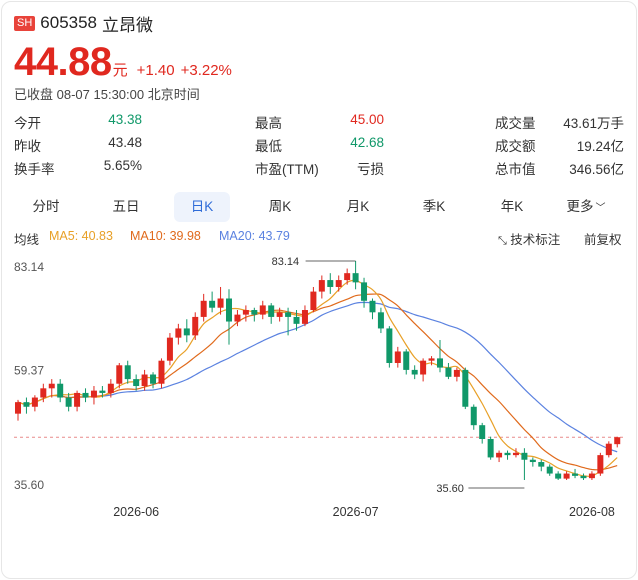 The width and height of the screenshot is (638, 580). Describe the element at coordinates (515, 123) in the screenshot. I see `stat-label: 成交量` at that location.